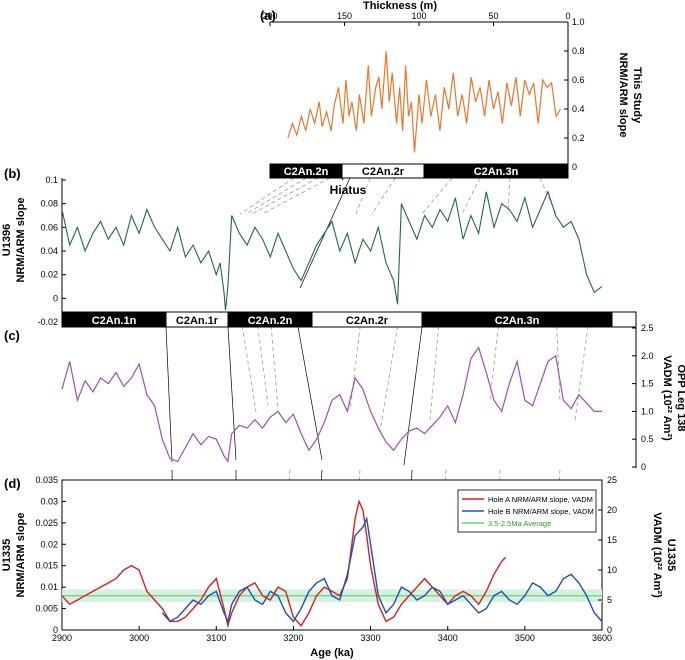  I want to click on panel-a-ytick-label: 1.0, so click(578, 22).